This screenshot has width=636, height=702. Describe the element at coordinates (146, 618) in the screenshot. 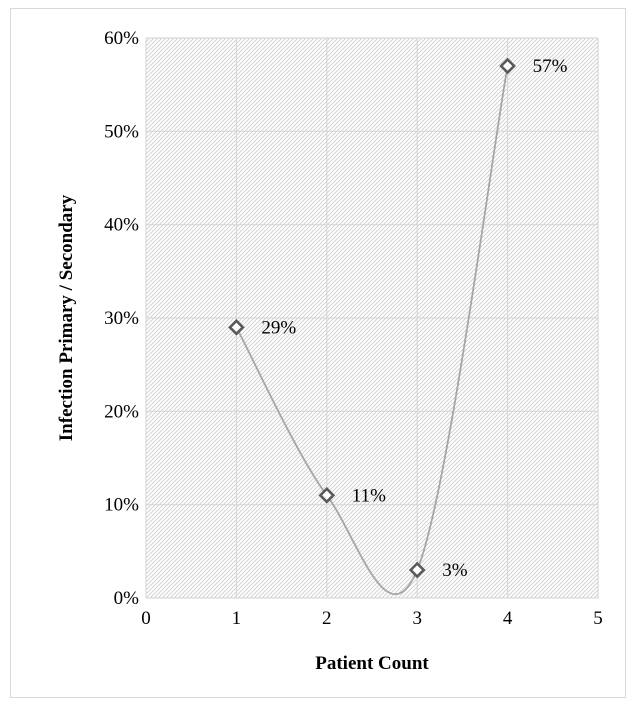

I see `x-tick-label: 0` at that location.